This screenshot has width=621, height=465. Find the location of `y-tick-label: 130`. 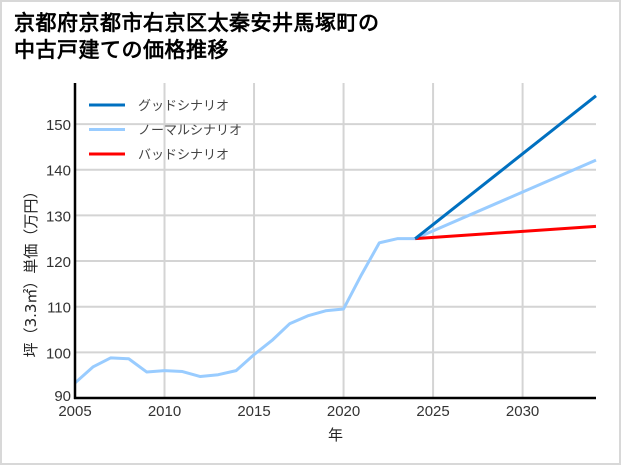

y-tick-label: 130 is located at coordinates (58, 216).